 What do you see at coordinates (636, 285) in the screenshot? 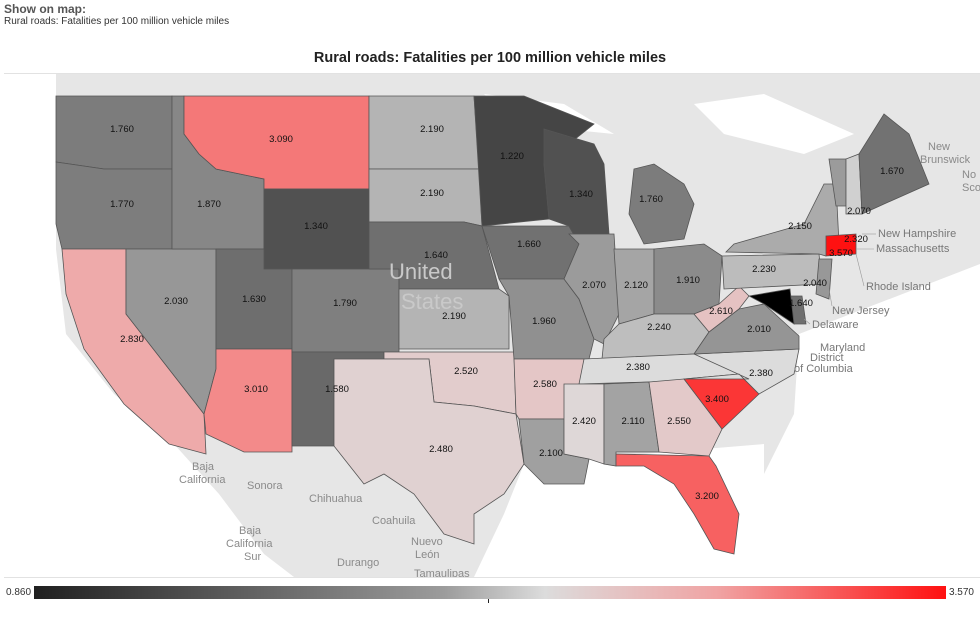
I see `value-label-in: 2.120` at bounding box center [636, 285].